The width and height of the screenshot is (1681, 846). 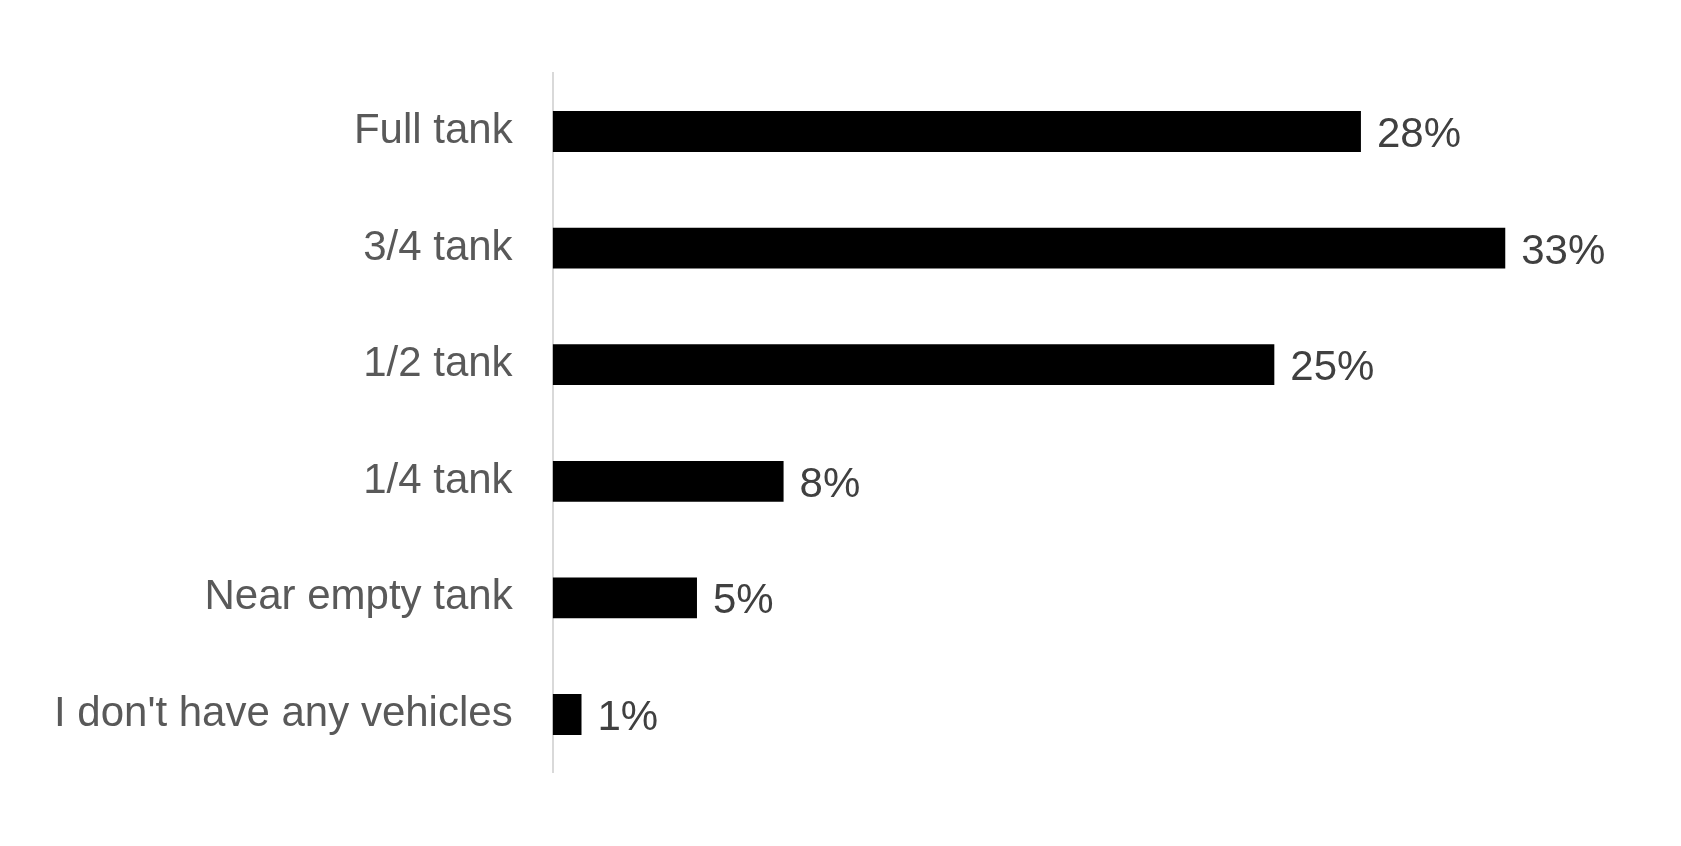 What do you see at coordinates (283, 712) in the screenshot?
I see `y-tick-label: I don't have any vehicles` at bounding box center [283, 712].